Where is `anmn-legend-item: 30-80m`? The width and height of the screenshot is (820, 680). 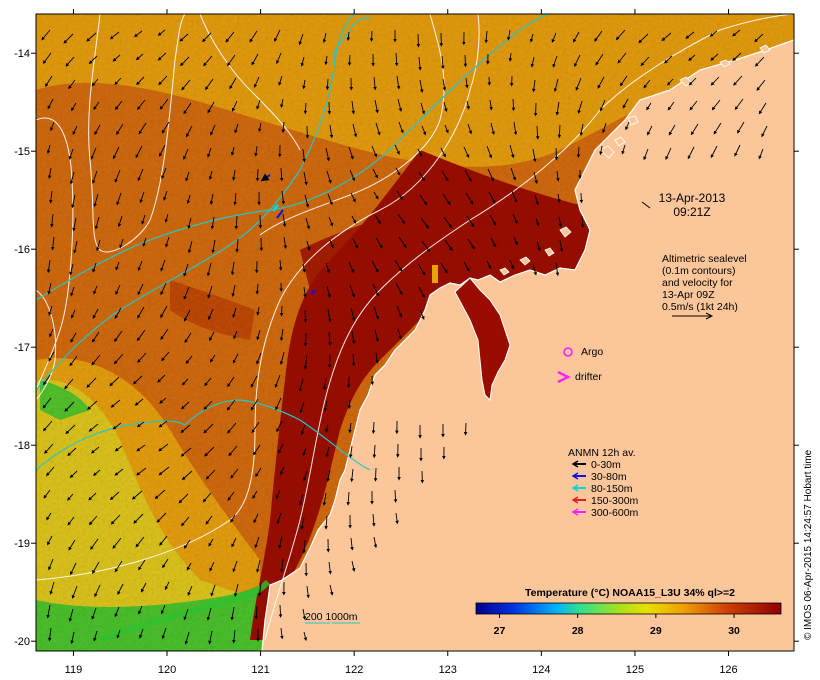 anmn-legend-item: 30-80m is located at coordinates (609, 477).